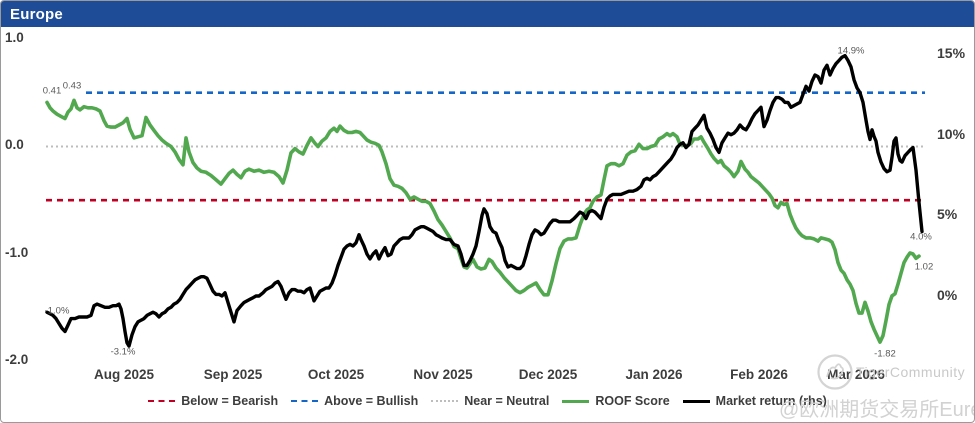 The width and height of the screenshot is (975, 423). Describe the element at coordinates (877, 410) in the screenshot. I see `watermark-eurex: @欧洲期货交易所Eurex` at that location.